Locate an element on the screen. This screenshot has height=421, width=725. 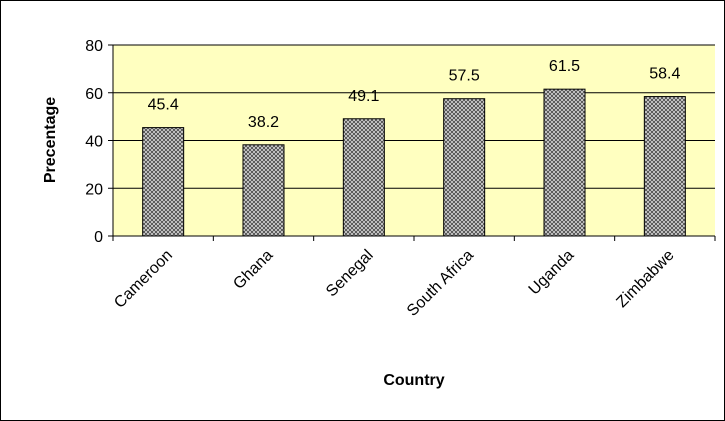
y-tick-label: 20 is located at coordinates (94, 189).